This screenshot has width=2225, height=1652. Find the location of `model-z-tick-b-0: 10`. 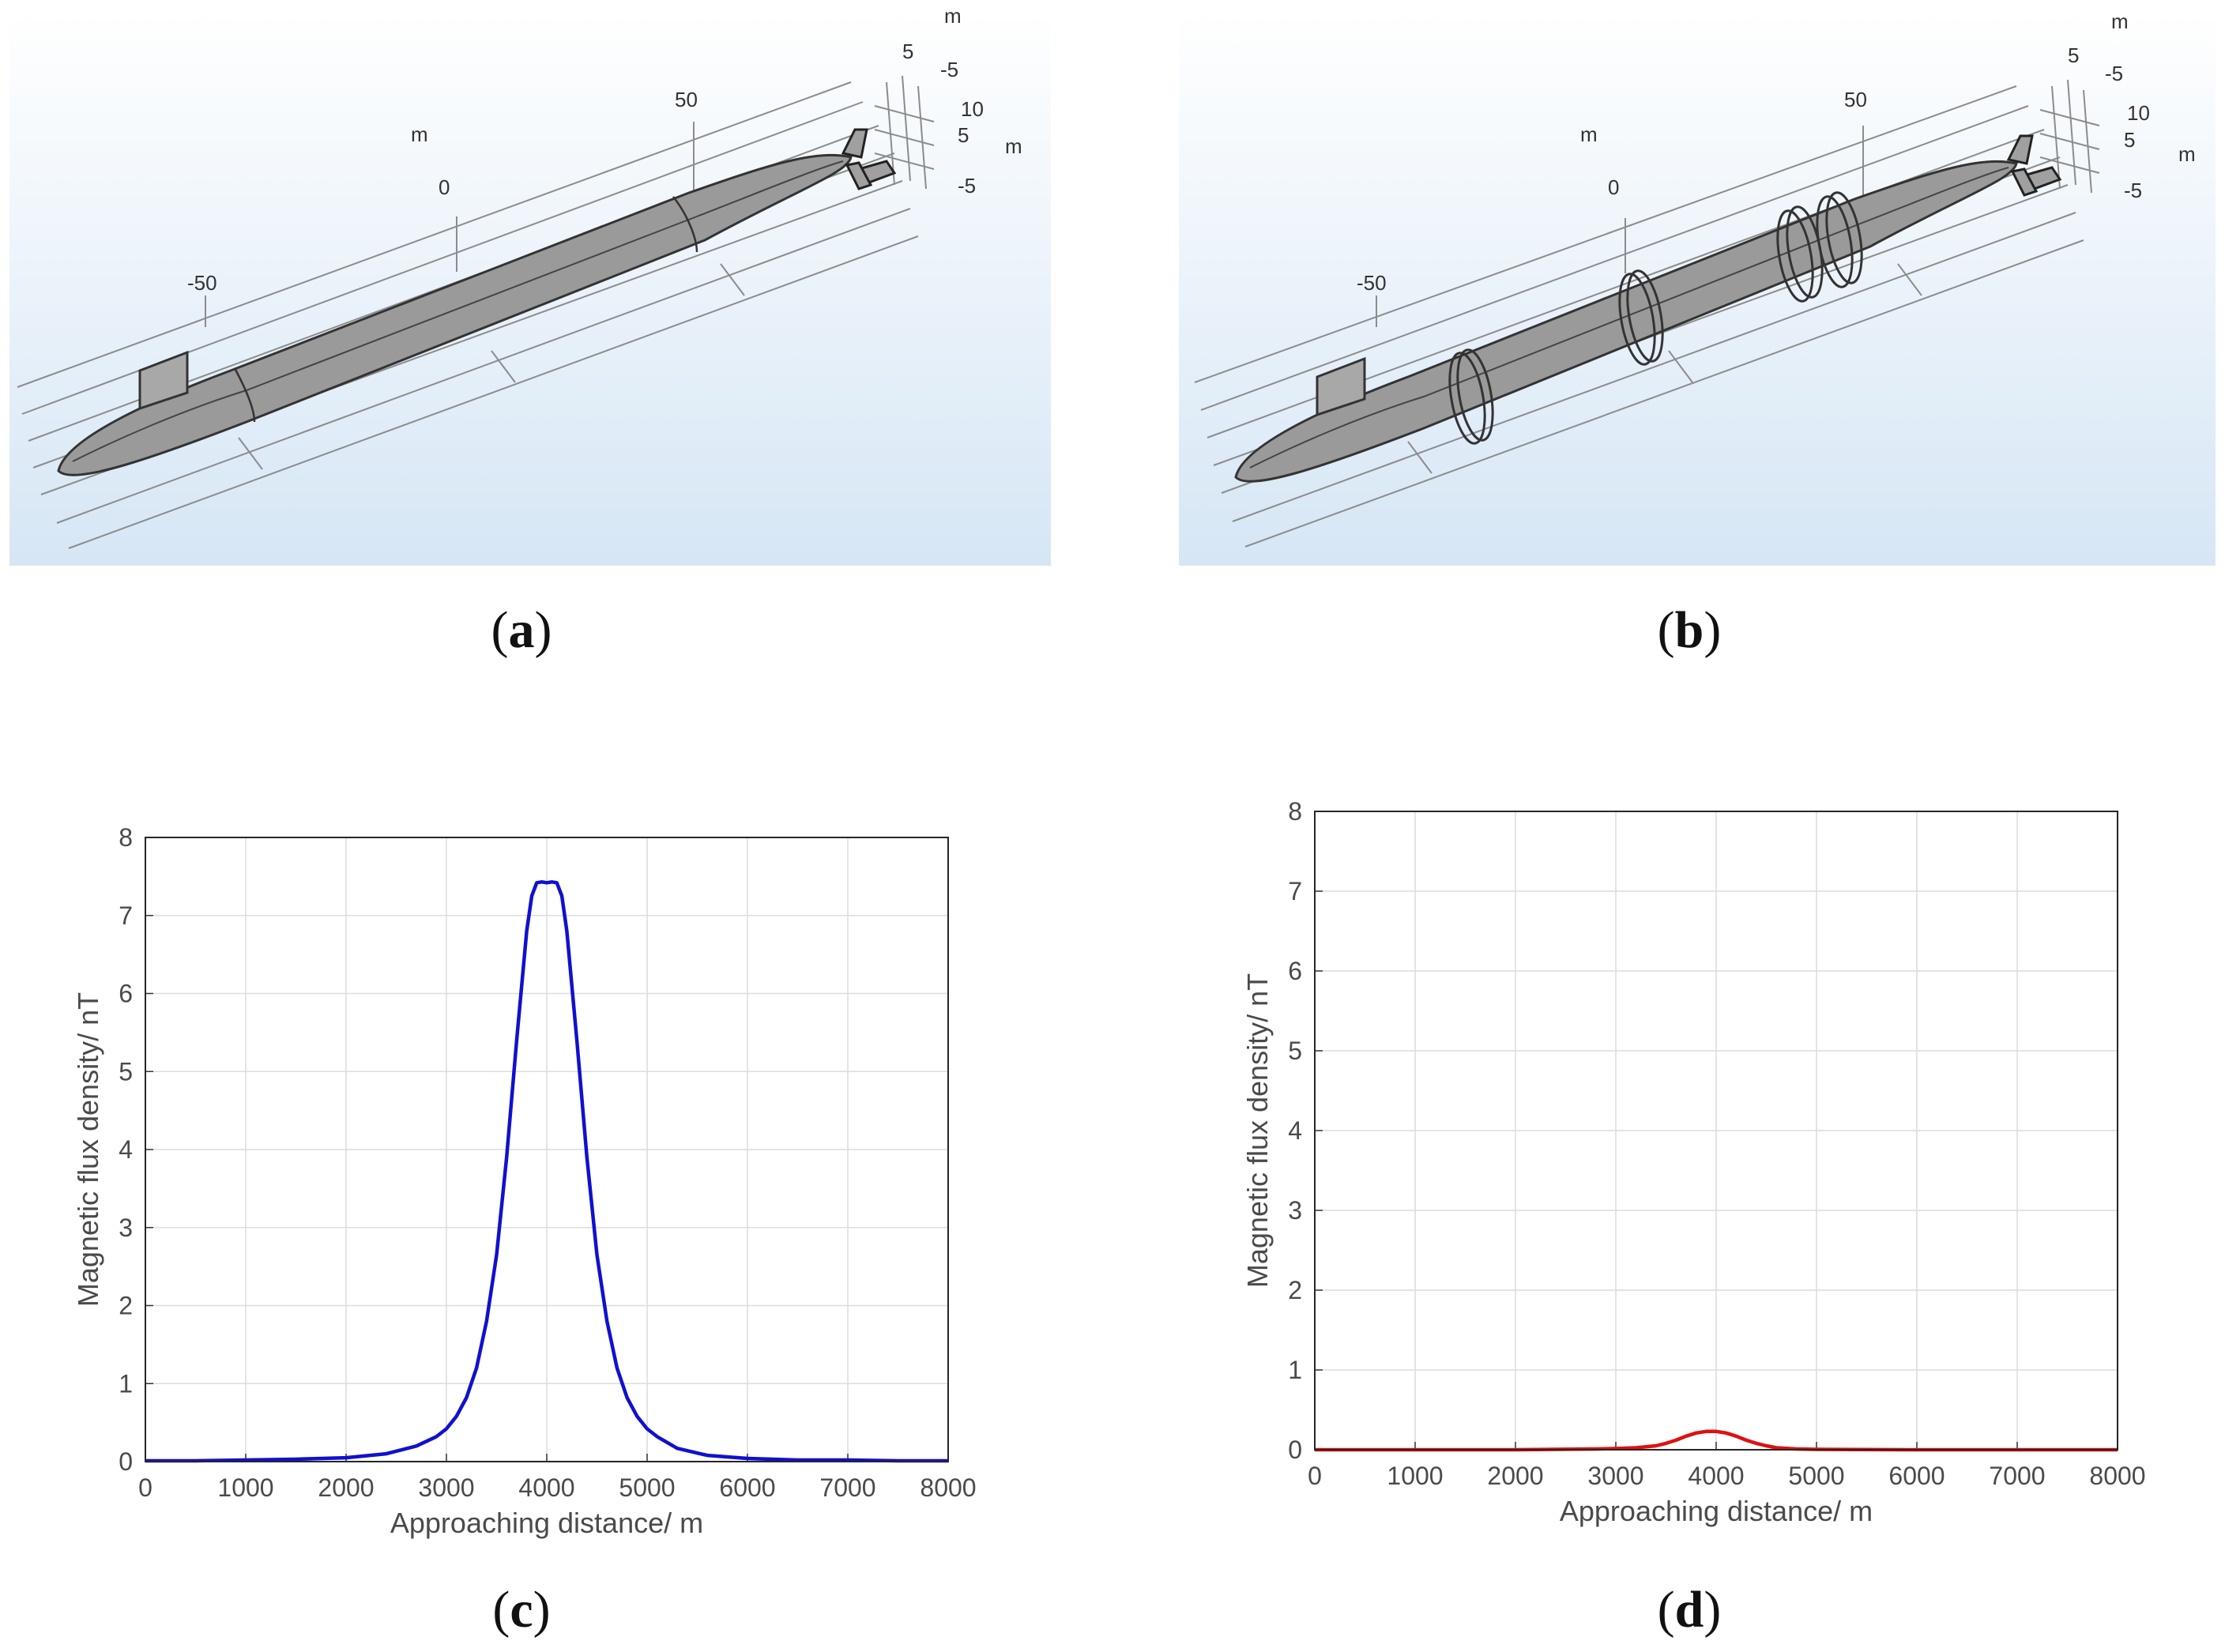

model-z-tick-b-0: 10 is located at coordinates (2138, 113).